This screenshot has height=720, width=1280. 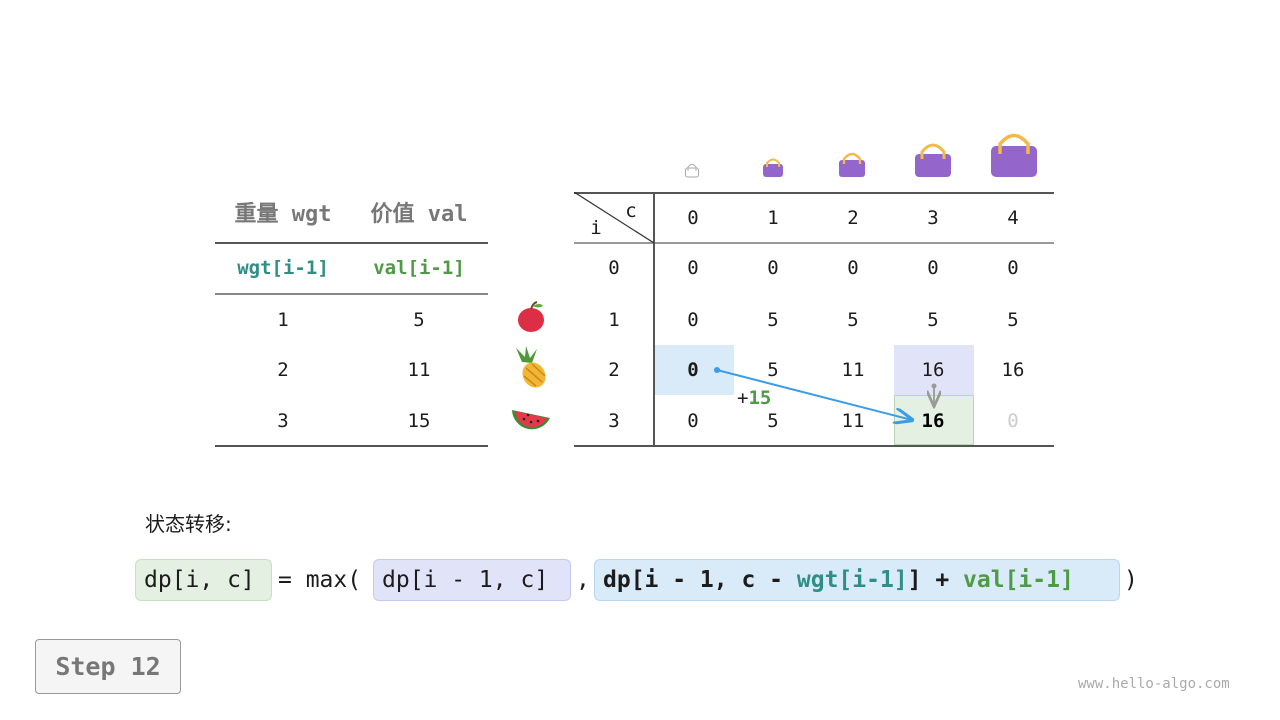 I want to click on plus-sign: +, so click(x=743, y=398).